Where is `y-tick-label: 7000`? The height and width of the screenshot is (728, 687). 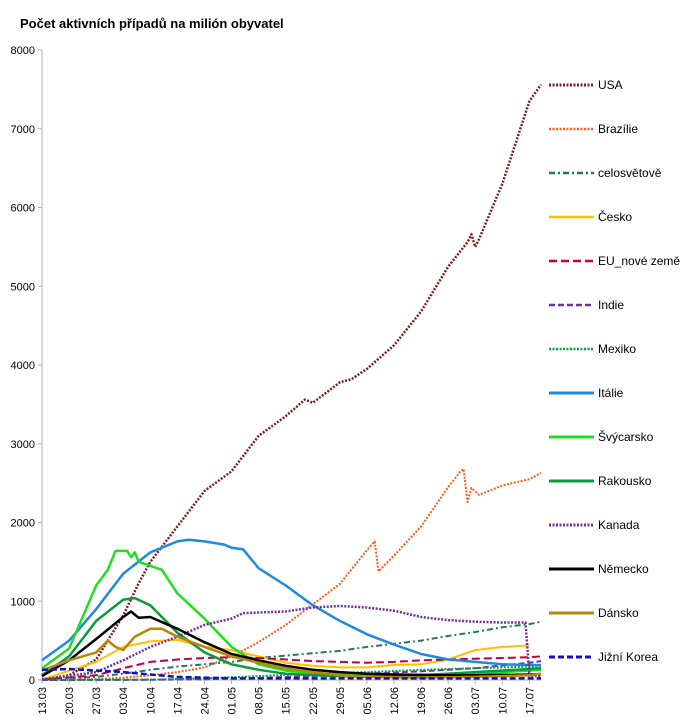
y-tick-label: 7000 is located at coordinates (23, 130).